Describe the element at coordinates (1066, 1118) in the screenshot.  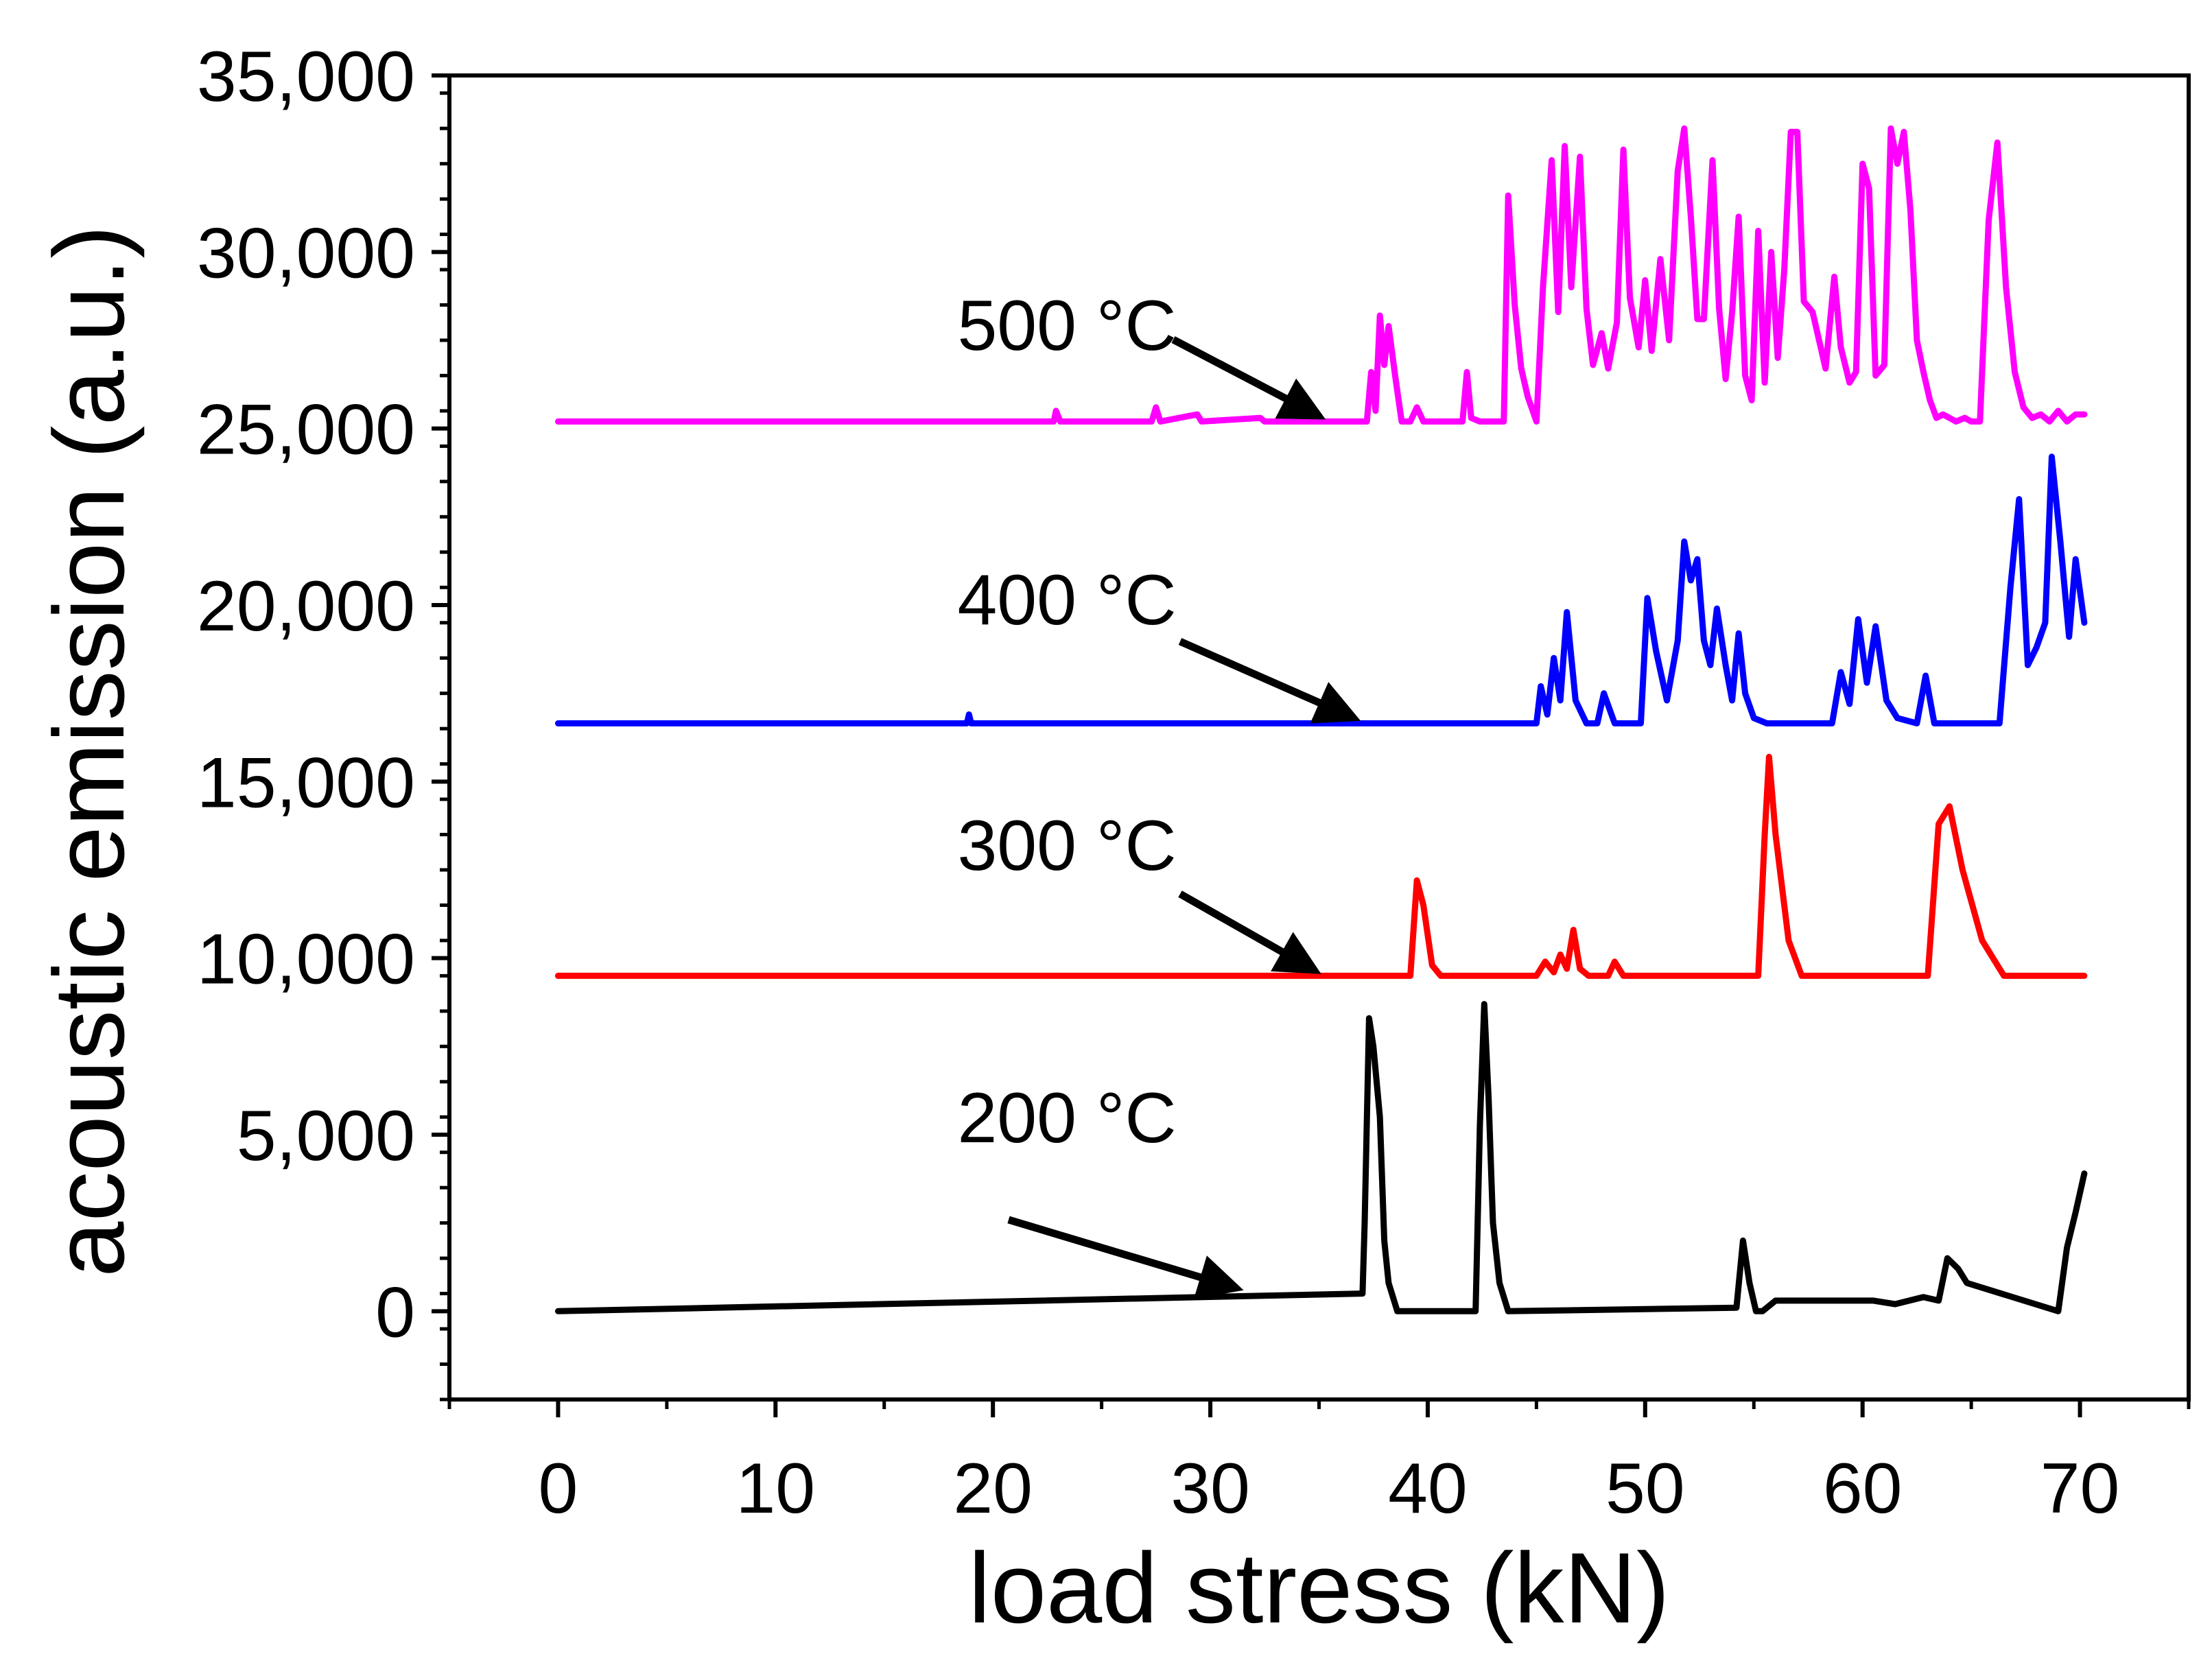
I see `annotation-label: 200 °C` at that location.